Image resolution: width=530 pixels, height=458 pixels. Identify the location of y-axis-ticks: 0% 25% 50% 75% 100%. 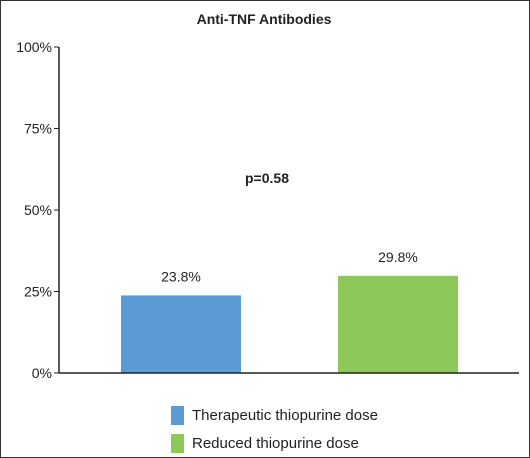
(37, 210).